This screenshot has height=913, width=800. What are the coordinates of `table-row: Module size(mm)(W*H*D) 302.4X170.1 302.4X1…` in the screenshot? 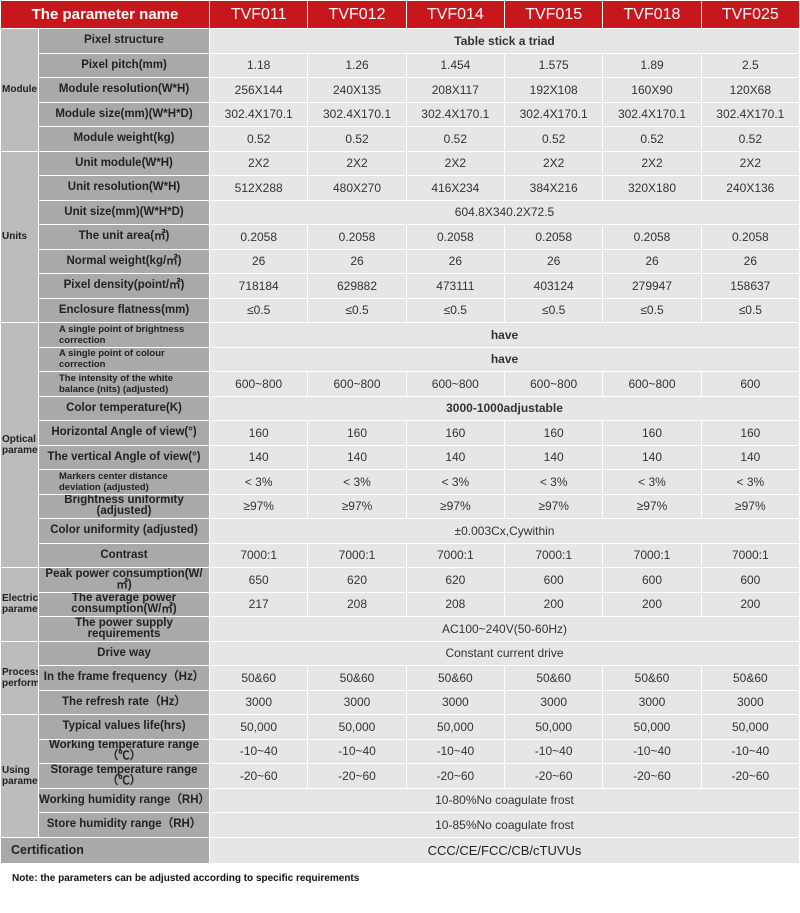 It's located at (400, 114).